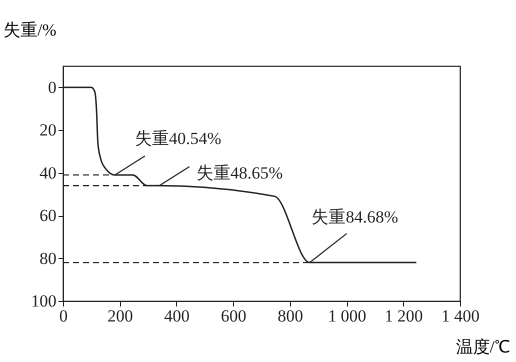 This screenshot has width=516, height=362. I want to click on x-tick-label: 800, so click(291, 316).